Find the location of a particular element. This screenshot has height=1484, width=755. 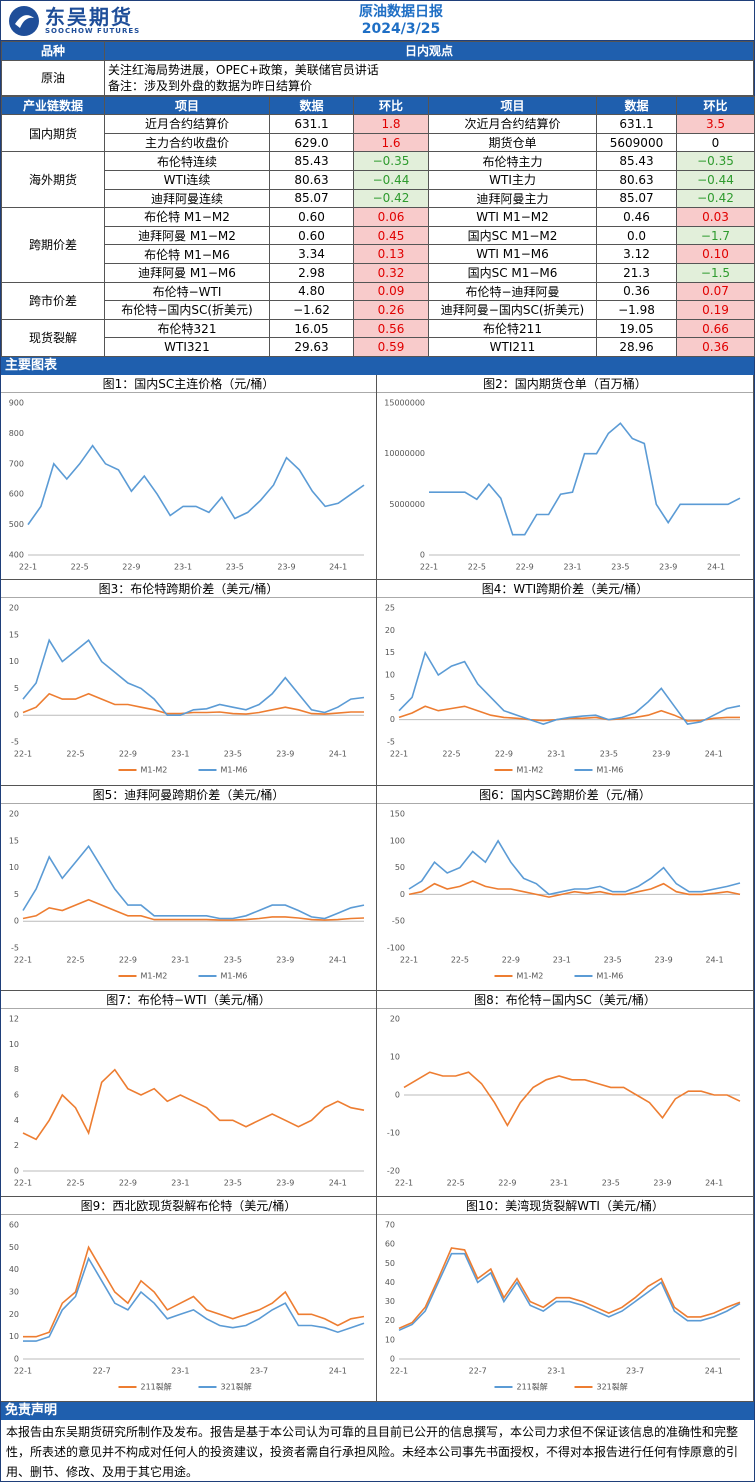

logo-english: SOOCHOW FUTURES is located at coordinates (93, 31).